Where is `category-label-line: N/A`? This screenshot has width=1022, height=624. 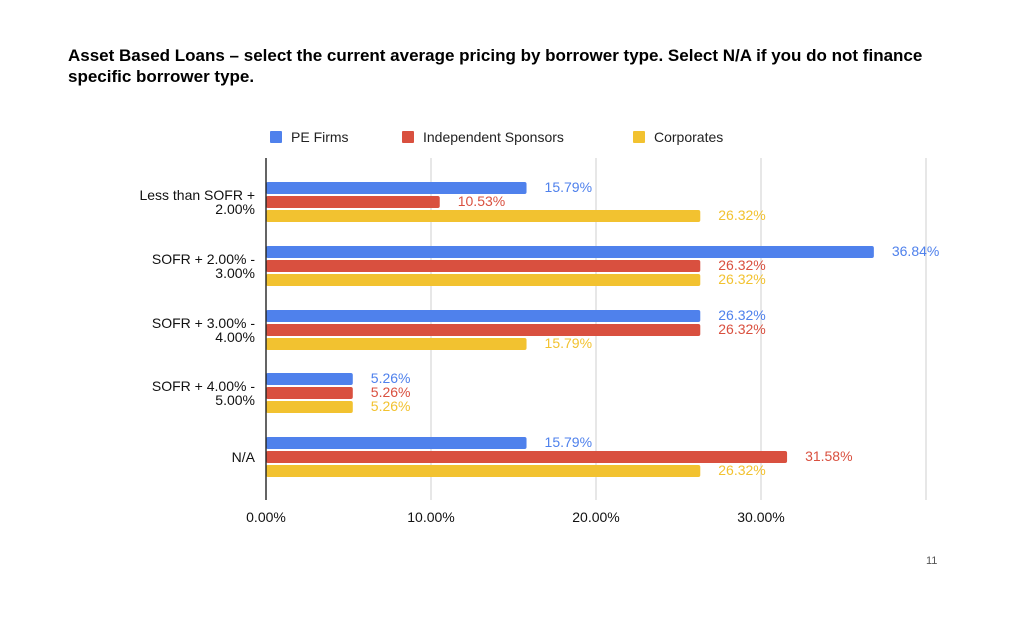 category-label-line: N/A is located at coordinates (244, 457).